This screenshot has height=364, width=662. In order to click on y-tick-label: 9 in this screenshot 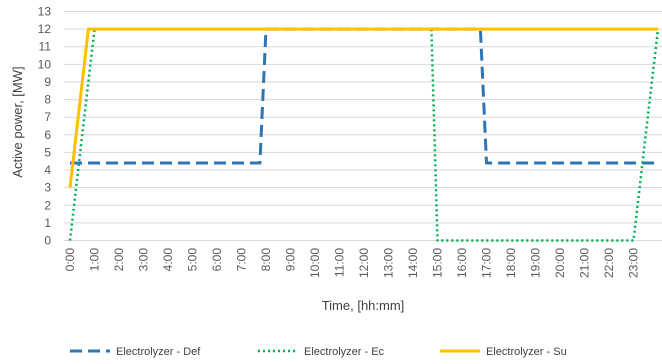, I will do `click(47, 82)`.